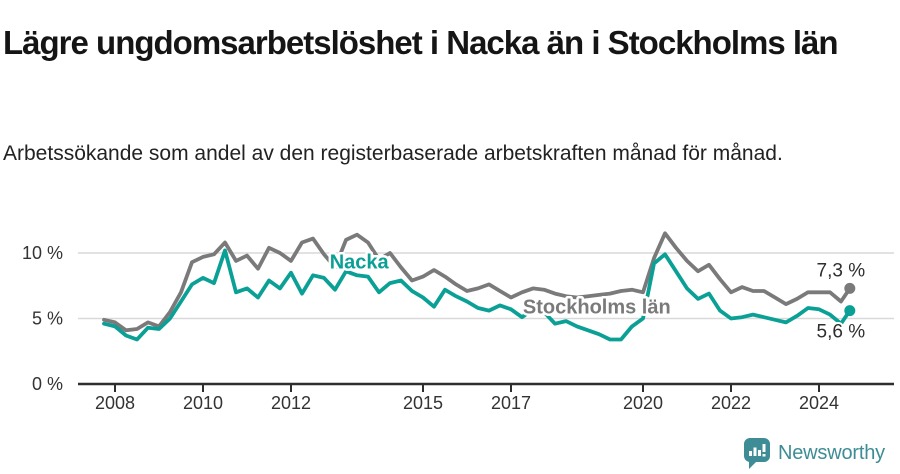 This screenshot has height=474, width=900. Describe the element at coordinates (203, 403) in the screenshot. I see `x-axis-tick-label: 2010` at that location.